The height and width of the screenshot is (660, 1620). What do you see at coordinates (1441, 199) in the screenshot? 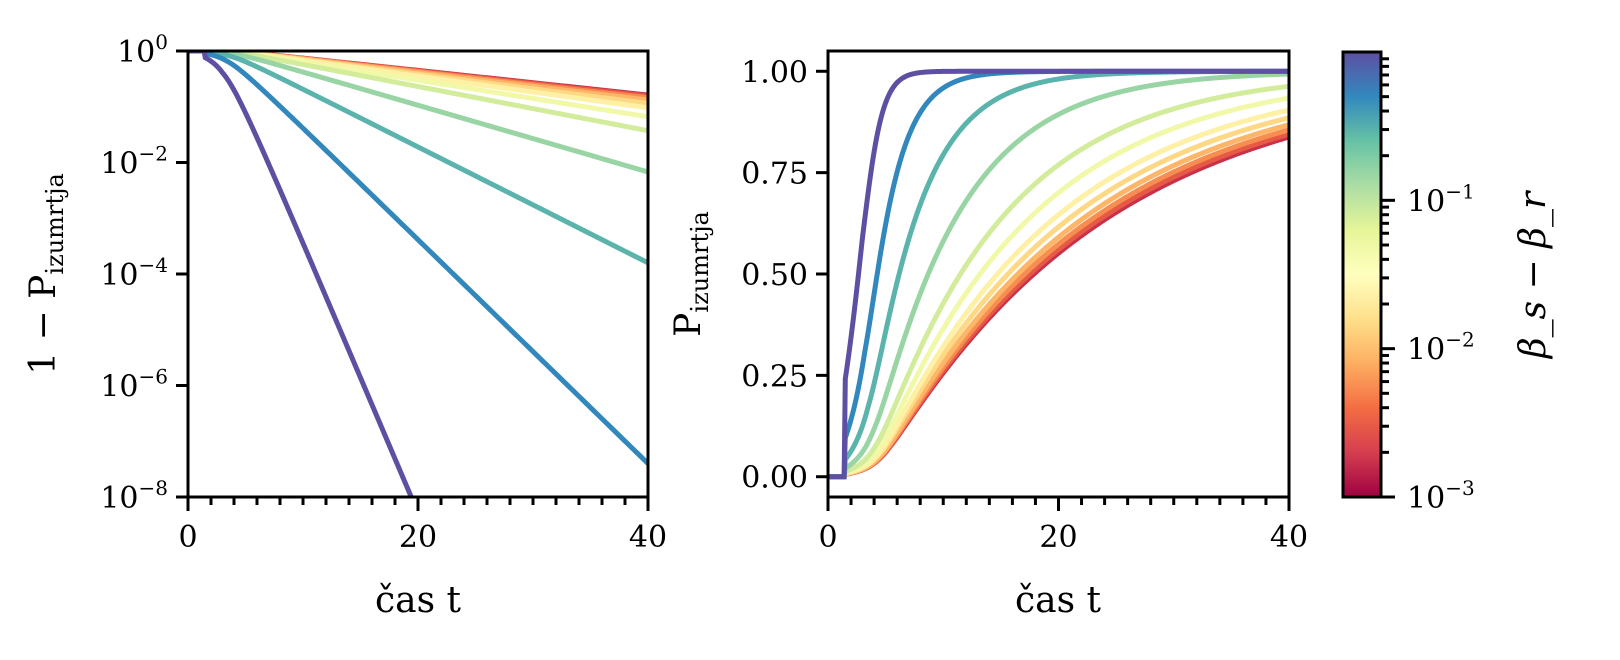
I see `colorbar-tick-label: 10⁻¹` at bounding box center [1441, 199].